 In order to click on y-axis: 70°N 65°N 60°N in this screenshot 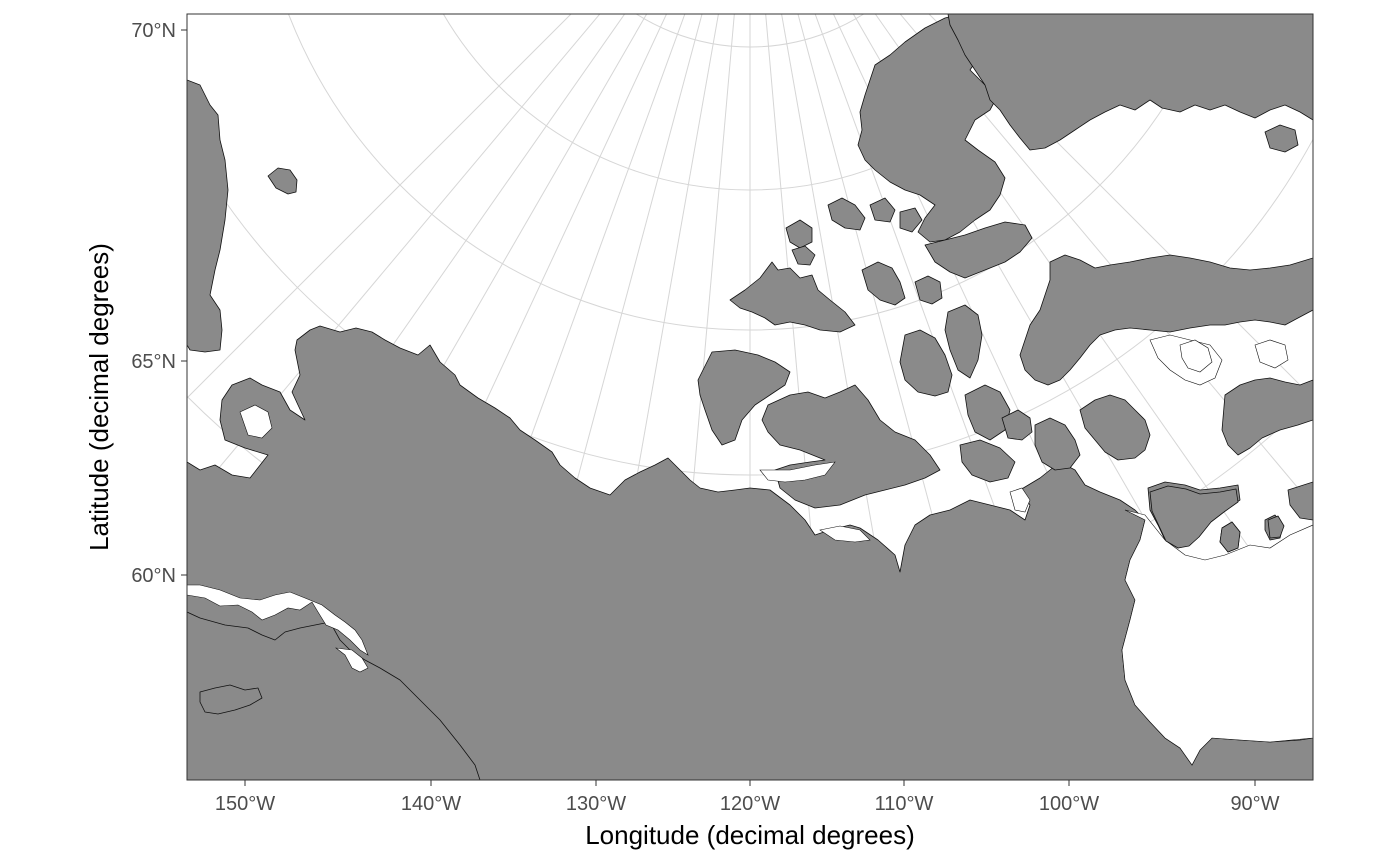, I will do `click(159, 303)`.